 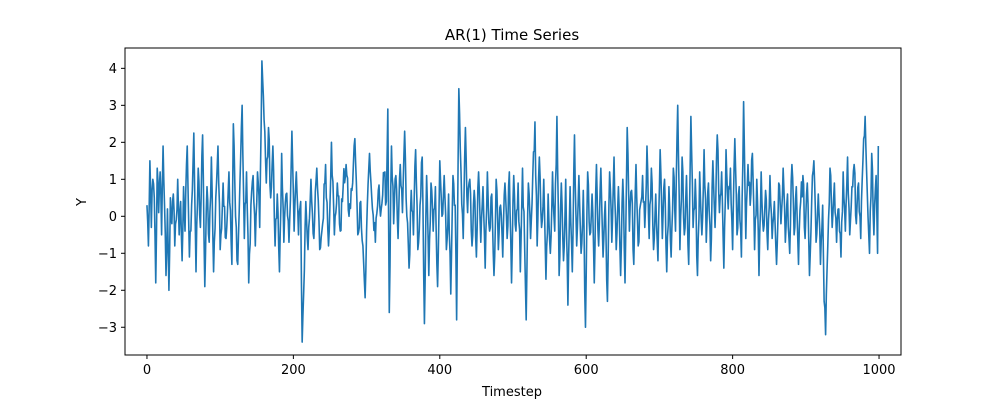 What do you see at coordinates (147, 370) in the screenshot?
I see `x-tick-label: 0` at bounding box center [147, 370].